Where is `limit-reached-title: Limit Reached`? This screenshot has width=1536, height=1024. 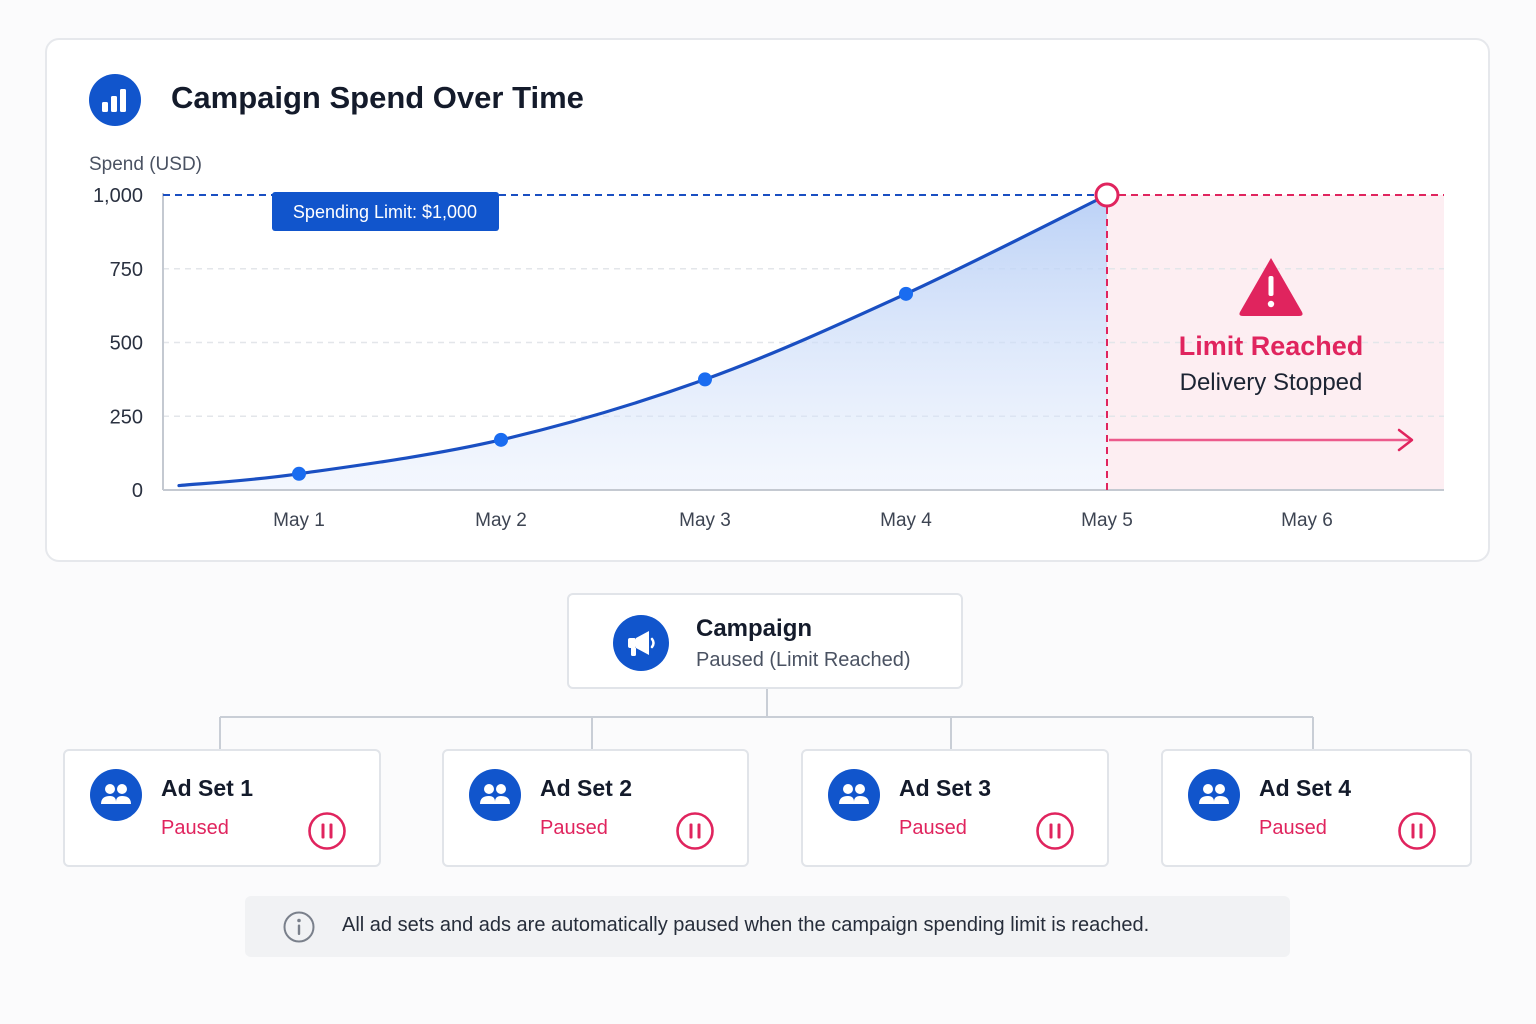 limit-reached-title: Limit Reached is located at coordinates (1271, 346).